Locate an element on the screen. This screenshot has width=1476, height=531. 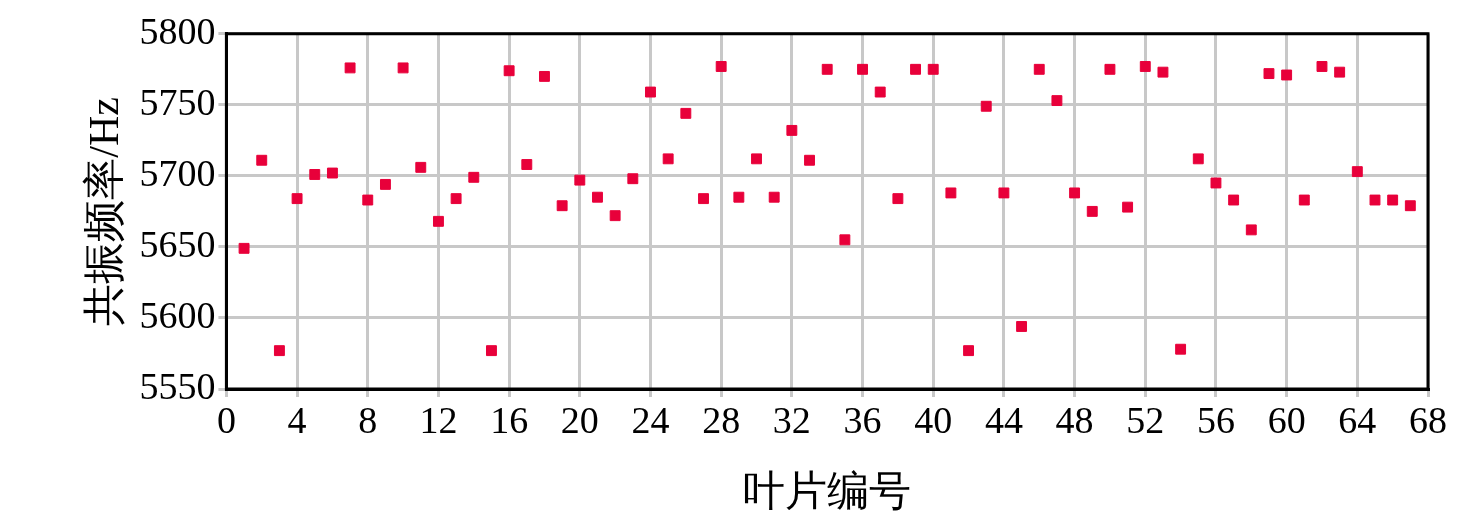
x-tick-label: 40 is located at coordinates (933, 419).